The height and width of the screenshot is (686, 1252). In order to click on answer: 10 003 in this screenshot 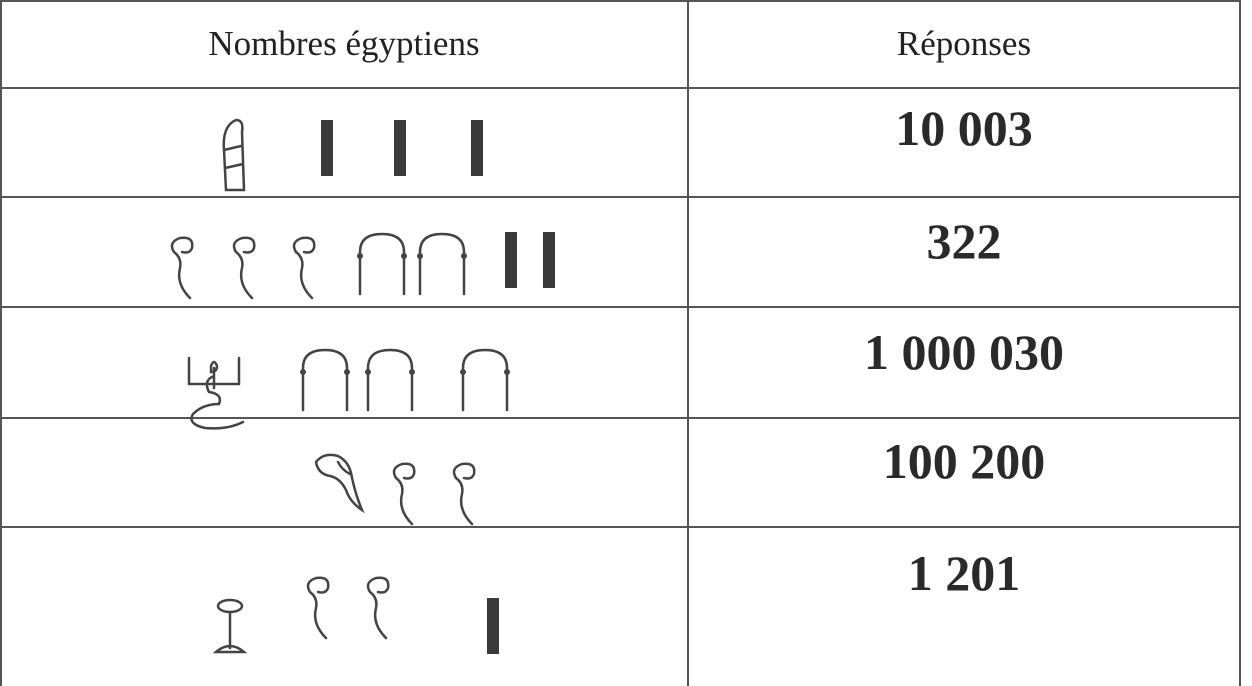, I will do `click(964, 128)`.